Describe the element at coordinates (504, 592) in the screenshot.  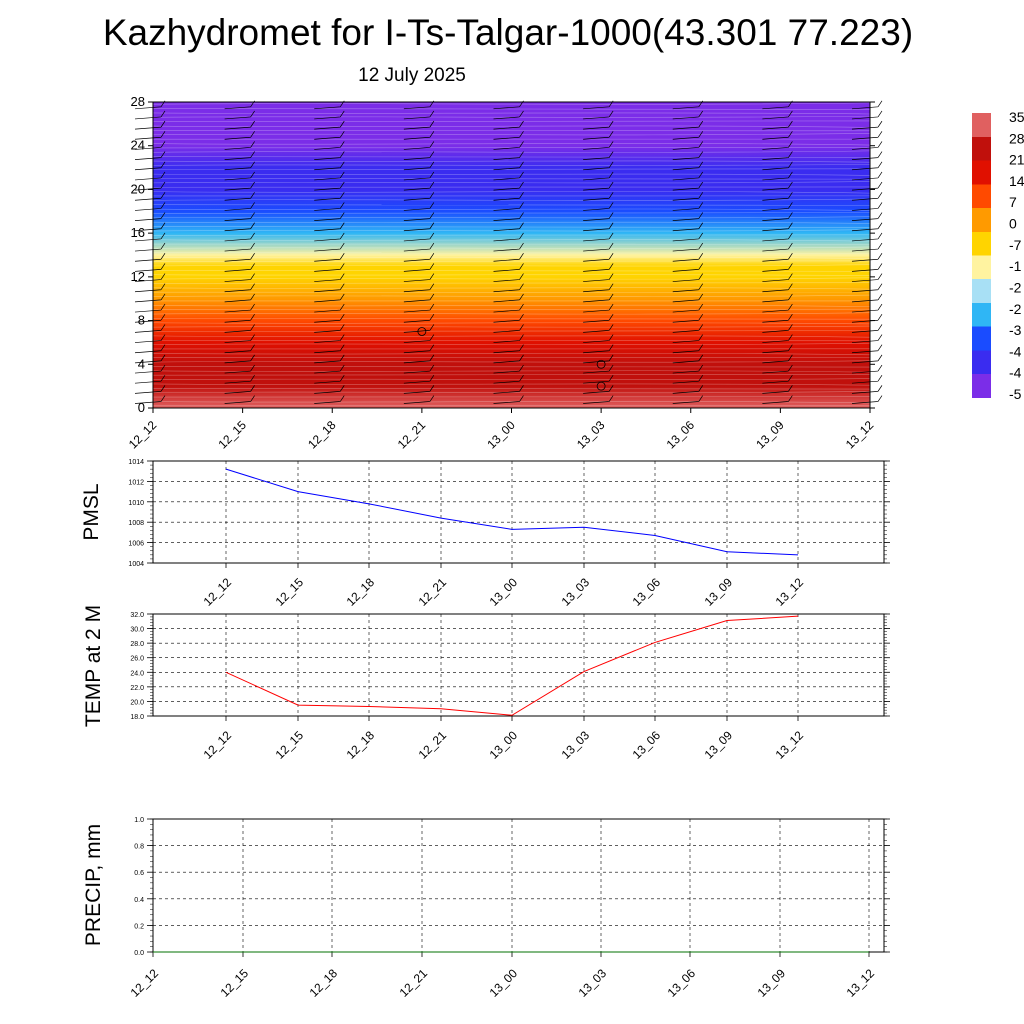
I see `x-tick-label: 13_00` at that location.